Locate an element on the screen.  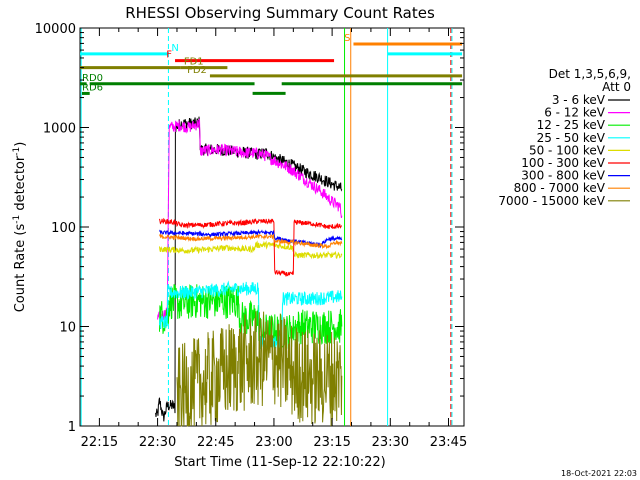
legend-label: 7000 - 15000 keV is located at coordinates (551, 201).